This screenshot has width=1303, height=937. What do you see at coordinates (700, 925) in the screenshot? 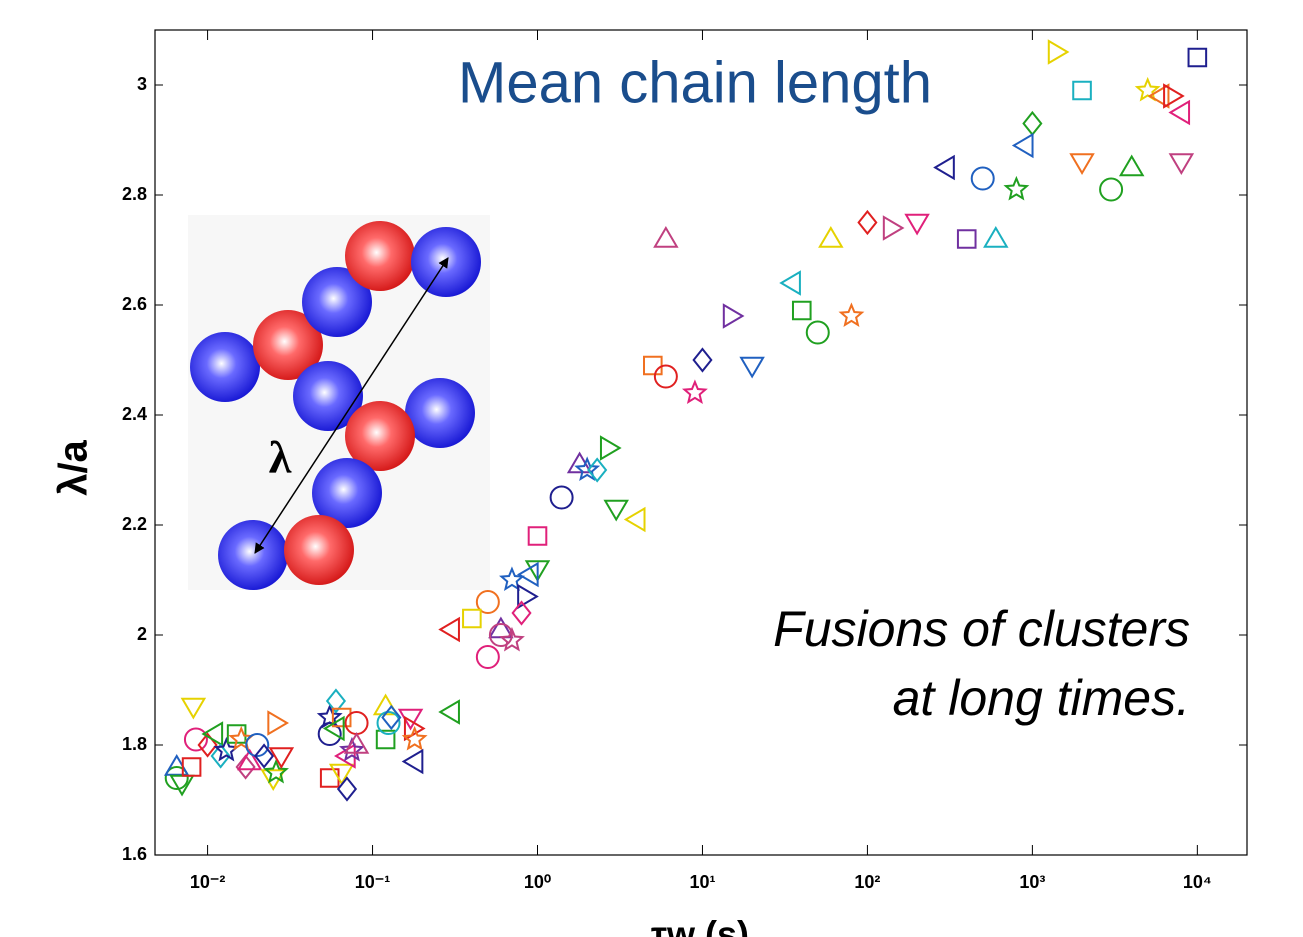
I see `x-axis-label: τw (s)` at bounding box center [700, 925].